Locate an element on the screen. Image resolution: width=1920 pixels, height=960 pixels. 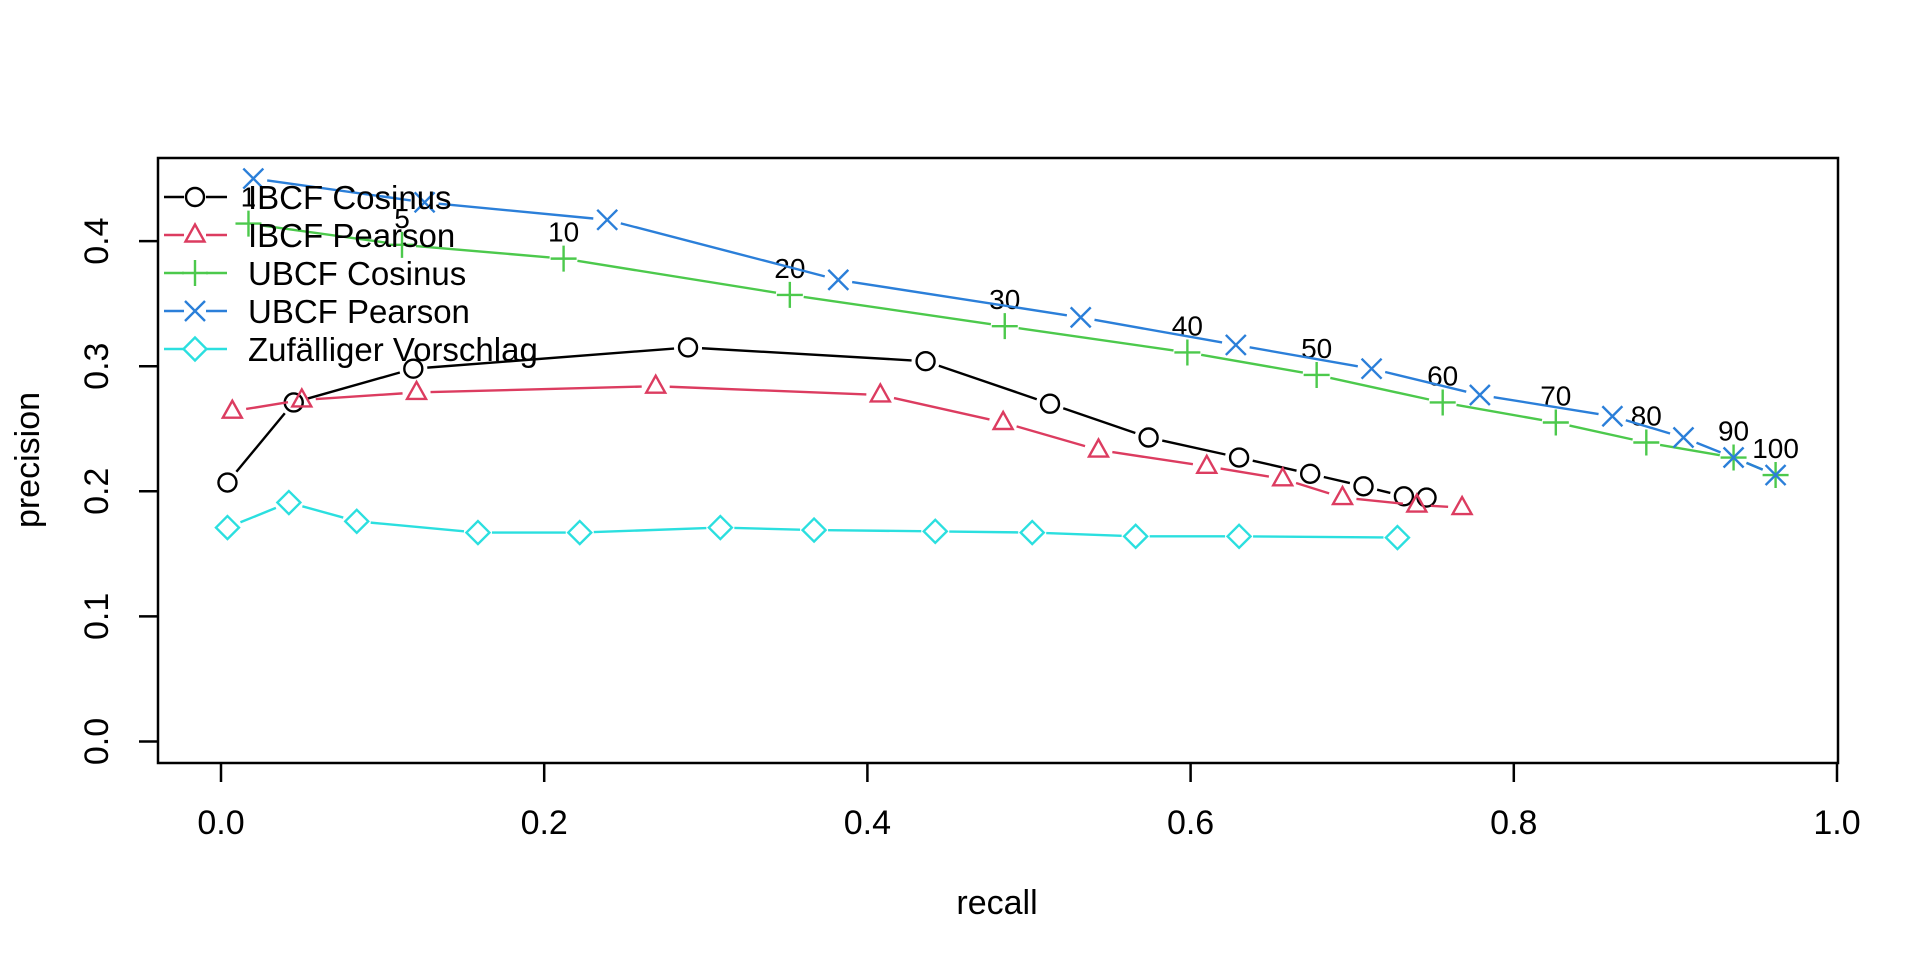
x-axis-tick-label: 0.6 is located at coordinates (1190, 823).